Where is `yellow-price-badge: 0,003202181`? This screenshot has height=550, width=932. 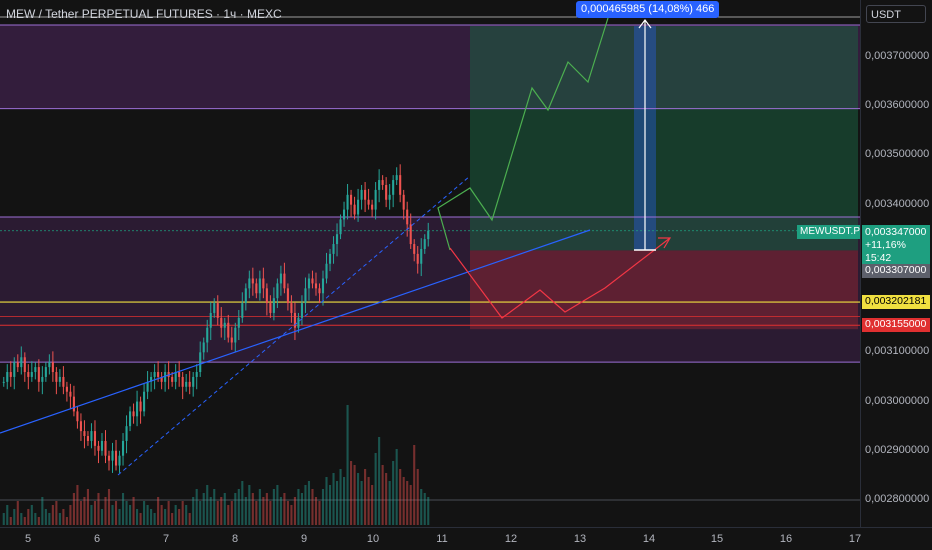
yellow-price-badge: 0,003202181 is located at coordinates (896, 302).